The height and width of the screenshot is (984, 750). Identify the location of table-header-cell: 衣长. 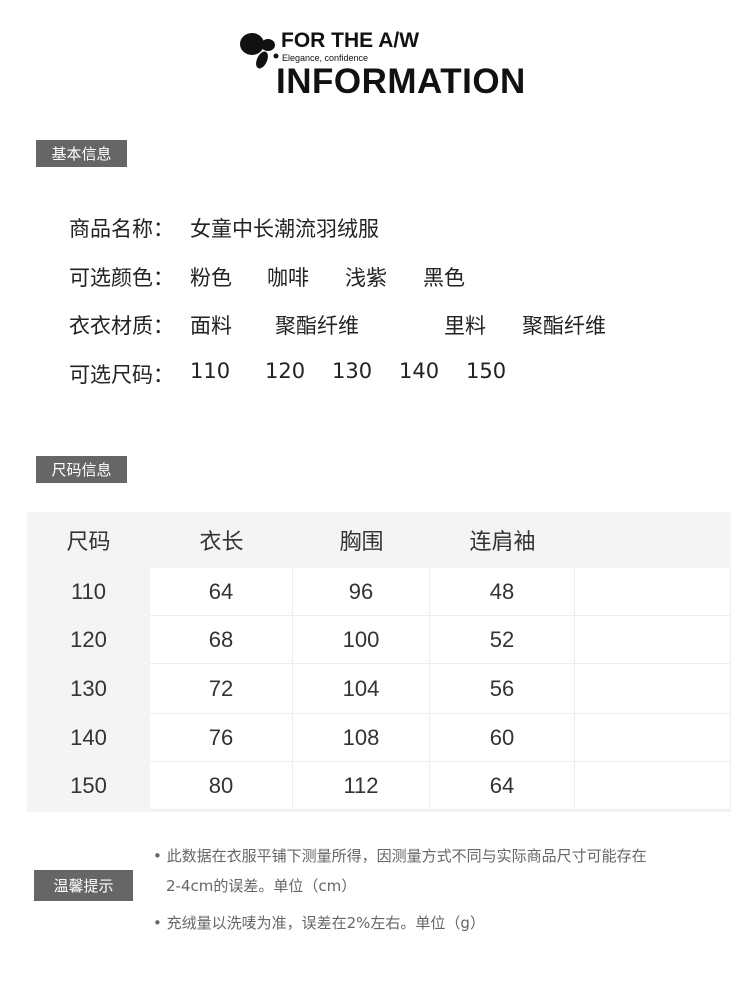
(221, 541).